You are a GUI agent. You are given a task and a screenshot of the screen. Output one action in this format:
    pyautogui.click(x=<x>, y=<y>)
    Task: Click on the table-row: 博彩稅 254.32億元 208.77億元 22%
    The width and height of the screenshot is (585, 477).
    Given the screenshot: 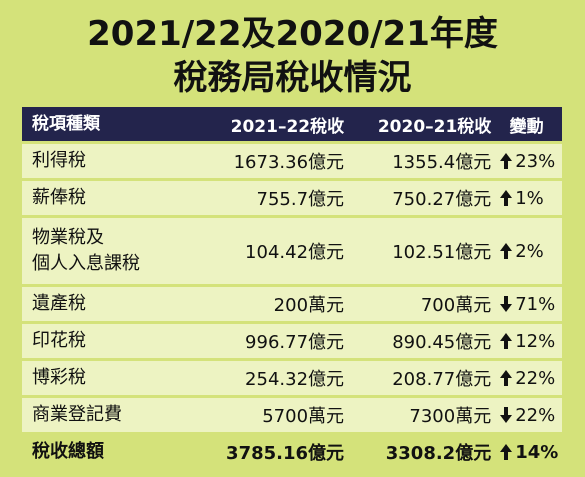 What is the action you would take?
    pyautogui.click(x=292, y=378)
    